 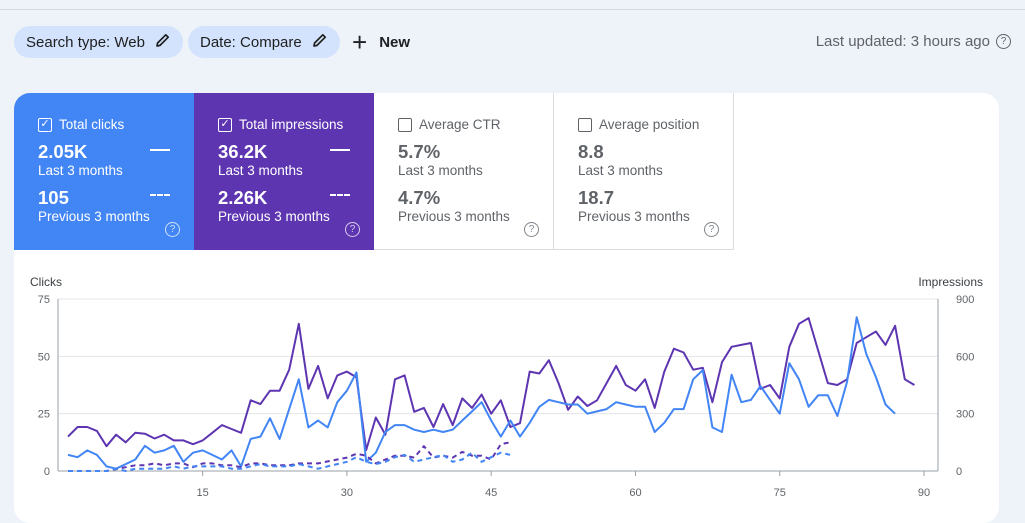 What do you see at coordinates (46, 282) in the screenshot?
I see `left-axis-label: Clicks` at bounding box center [46, 282].